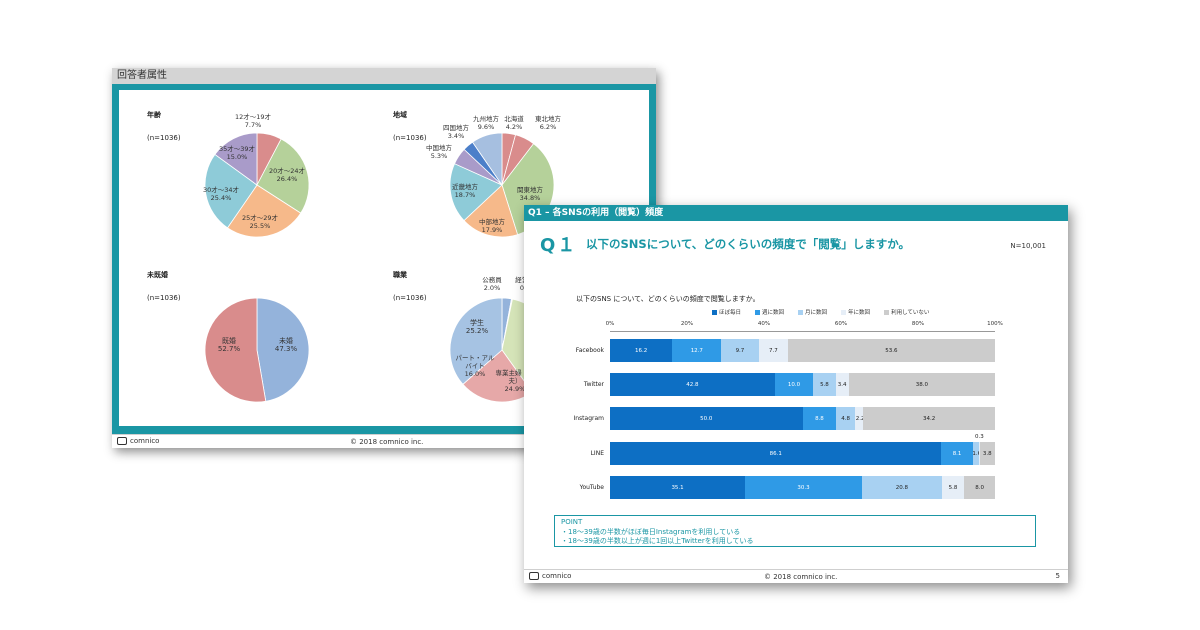  Describe the element at coordinates (439, 152) in the screenshot. I see `region-label-chugoku: 中国地方 5.3%` at that location.